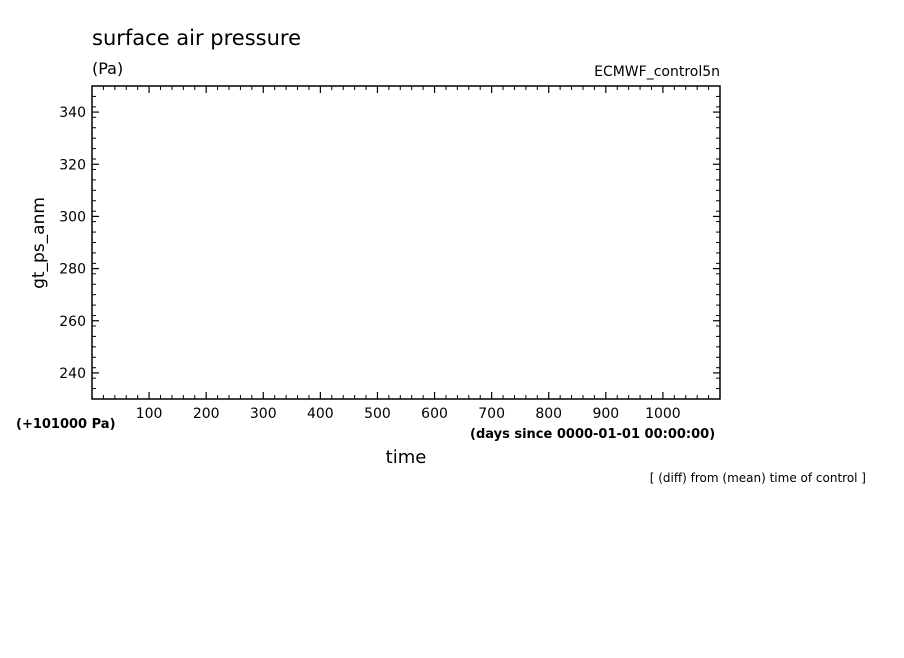 Image resolution: width=904 pixels, height=658 pixels. I want to click on y-tick-label: 340, so click(72, 113).